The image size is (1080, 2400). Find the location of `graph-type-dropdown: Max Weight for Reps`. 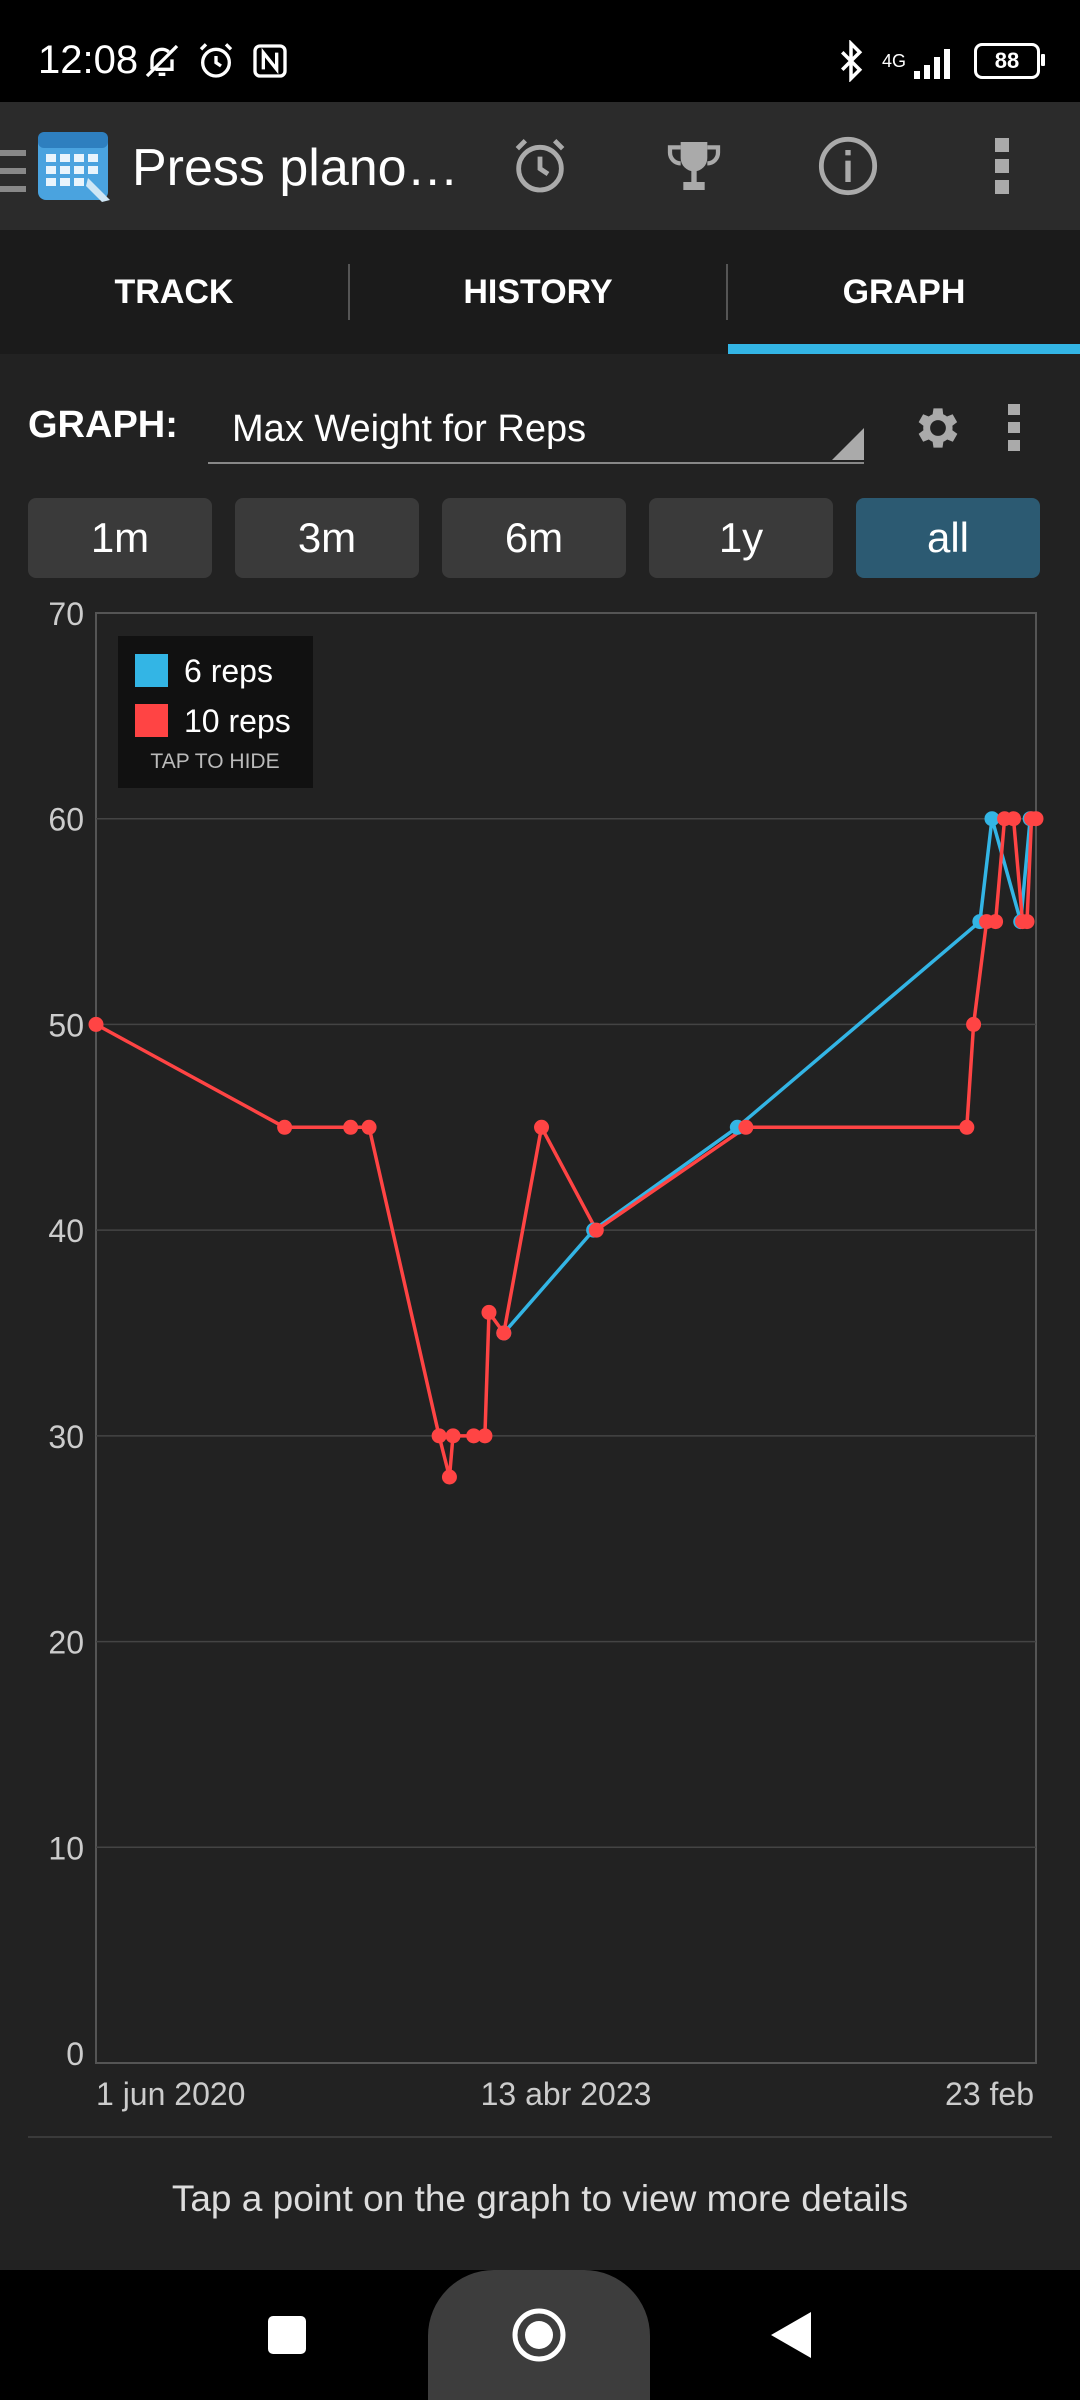

graph-type-dropdown: Max Weight for Reps is located at coordinates (536, 431).